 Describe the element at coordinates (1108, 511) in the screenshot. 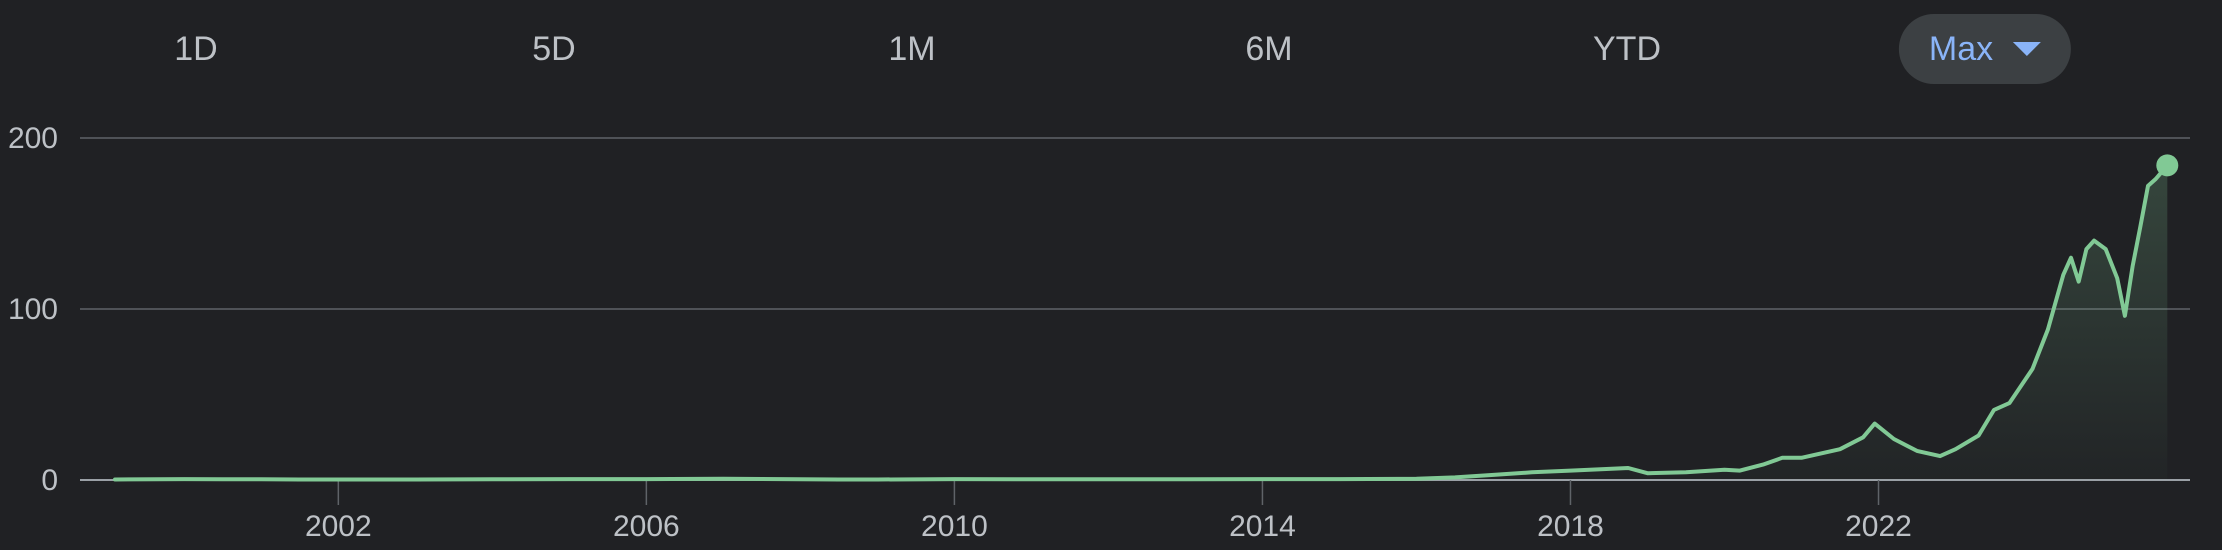

I see `x-axis: 2002 2006 2010 2014 2018 2022` at that location.